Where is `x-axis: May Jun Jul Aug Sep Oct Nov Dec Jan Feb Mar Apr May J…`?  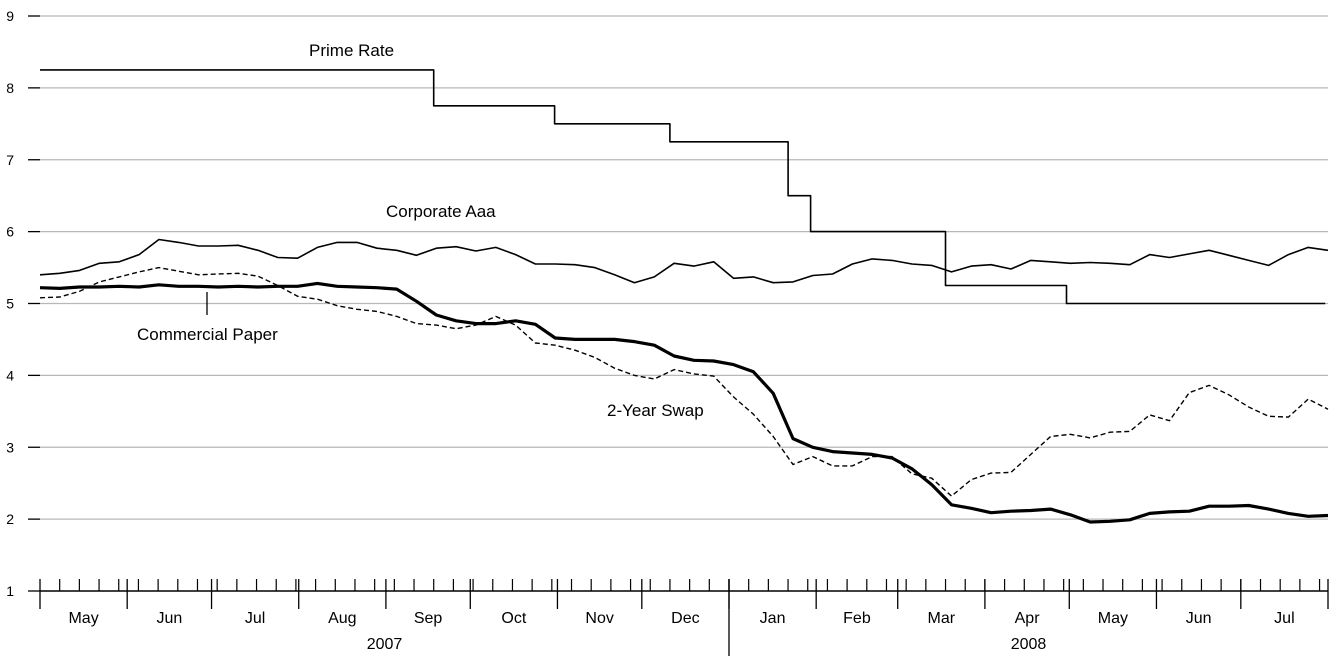 x-axis: May Jun Jul Aug Sep Oct Nov Dec Jan Feb Mar Apr May J… is located at coordinates (684, 617).